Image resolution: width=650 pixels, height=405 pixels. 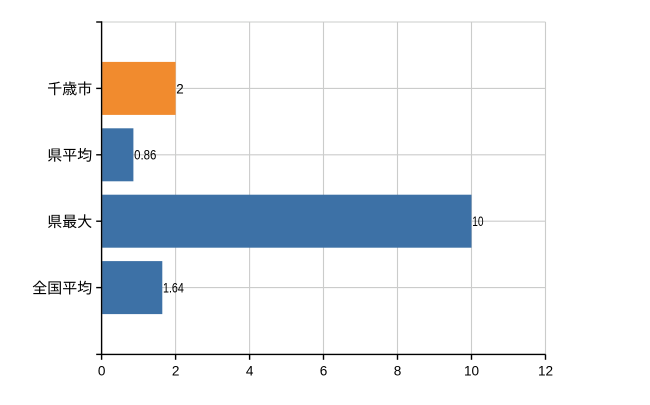 What do you see at coordinates (545, 370) in the screenshot?
I see `svg-text: 12` at bounding box center [545, 370].